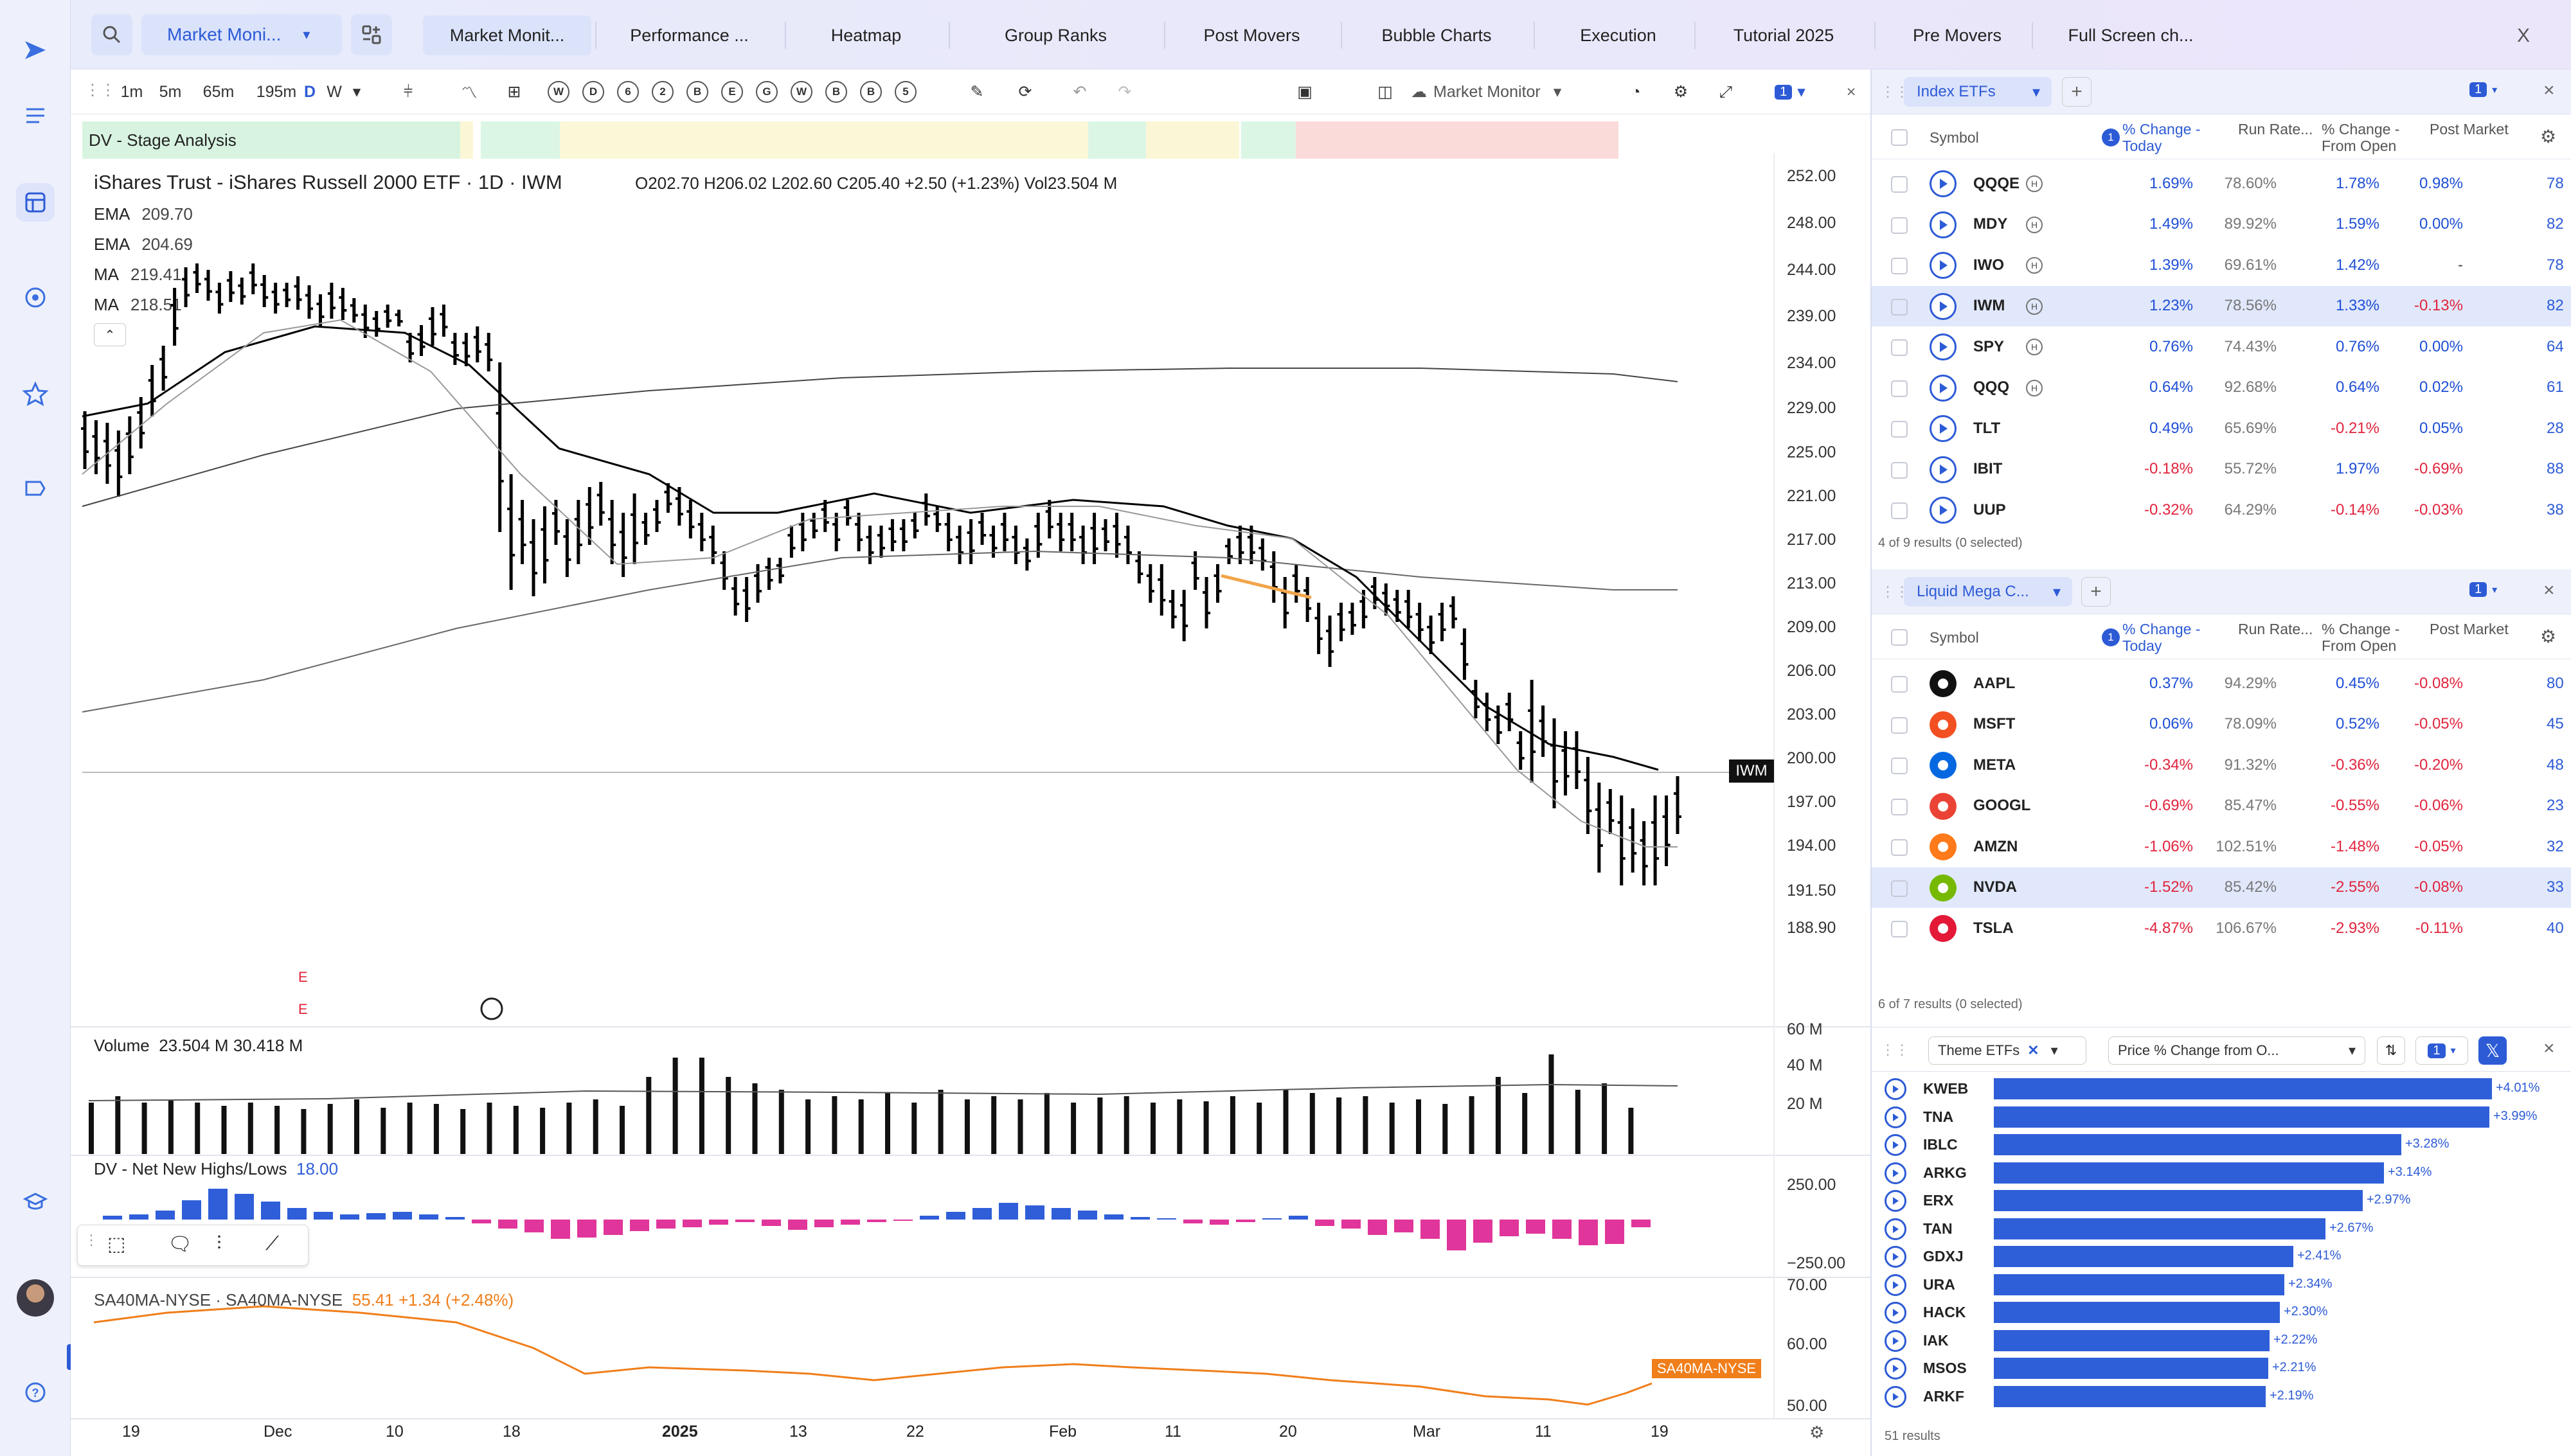 This screenshot has width=2571, height=1456. Describe the element at coordinates (1618, 35) in the screenshot. I see `tab-6: Execution` at that location.